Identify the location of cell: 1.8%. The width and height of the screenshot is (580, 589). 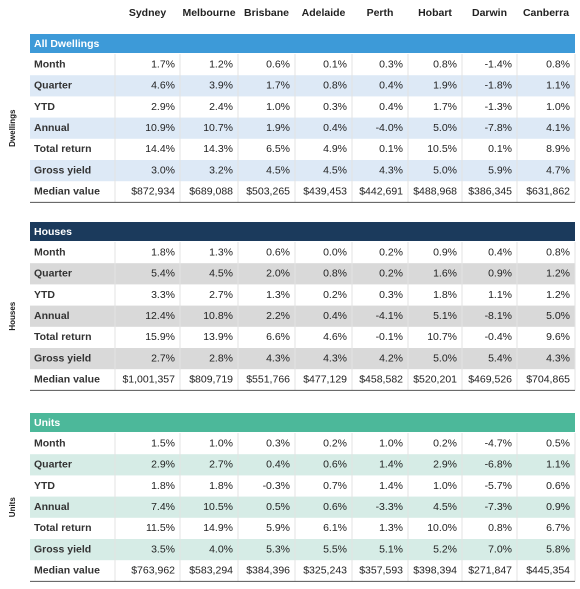
(163, 486).